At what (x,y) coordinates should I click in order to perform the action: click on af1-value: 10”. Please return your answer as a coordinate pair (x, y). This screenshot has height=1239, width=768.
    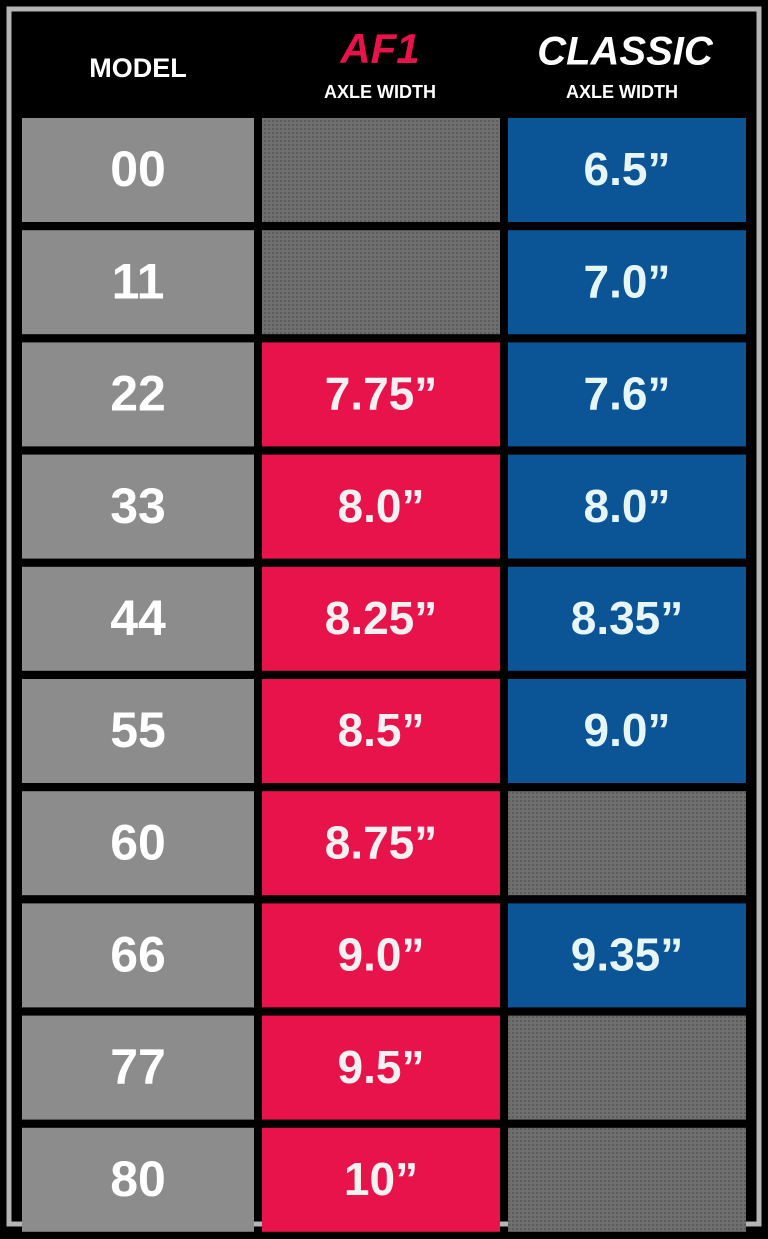
    Looking at the image, I should click on (381, 1179).